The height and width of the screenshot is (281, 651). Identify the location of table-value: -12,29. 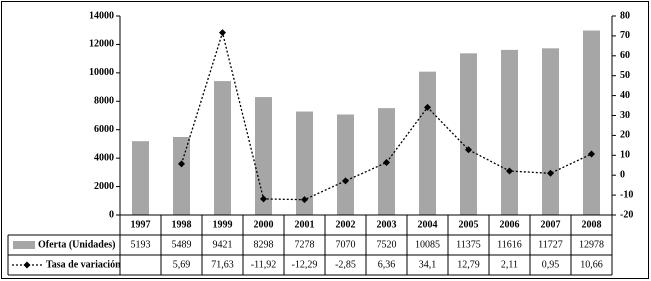
(305, 264).